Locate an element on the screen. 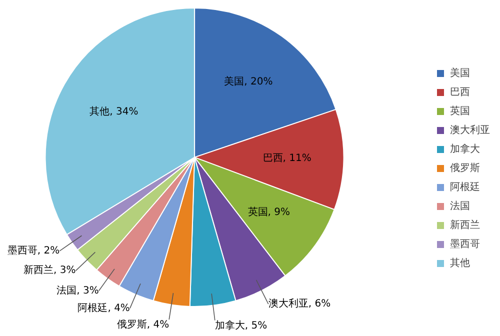 The width and height of the screenshot is (500, 336). data-label: 英国, 9% is located at coordinates (269, 212).